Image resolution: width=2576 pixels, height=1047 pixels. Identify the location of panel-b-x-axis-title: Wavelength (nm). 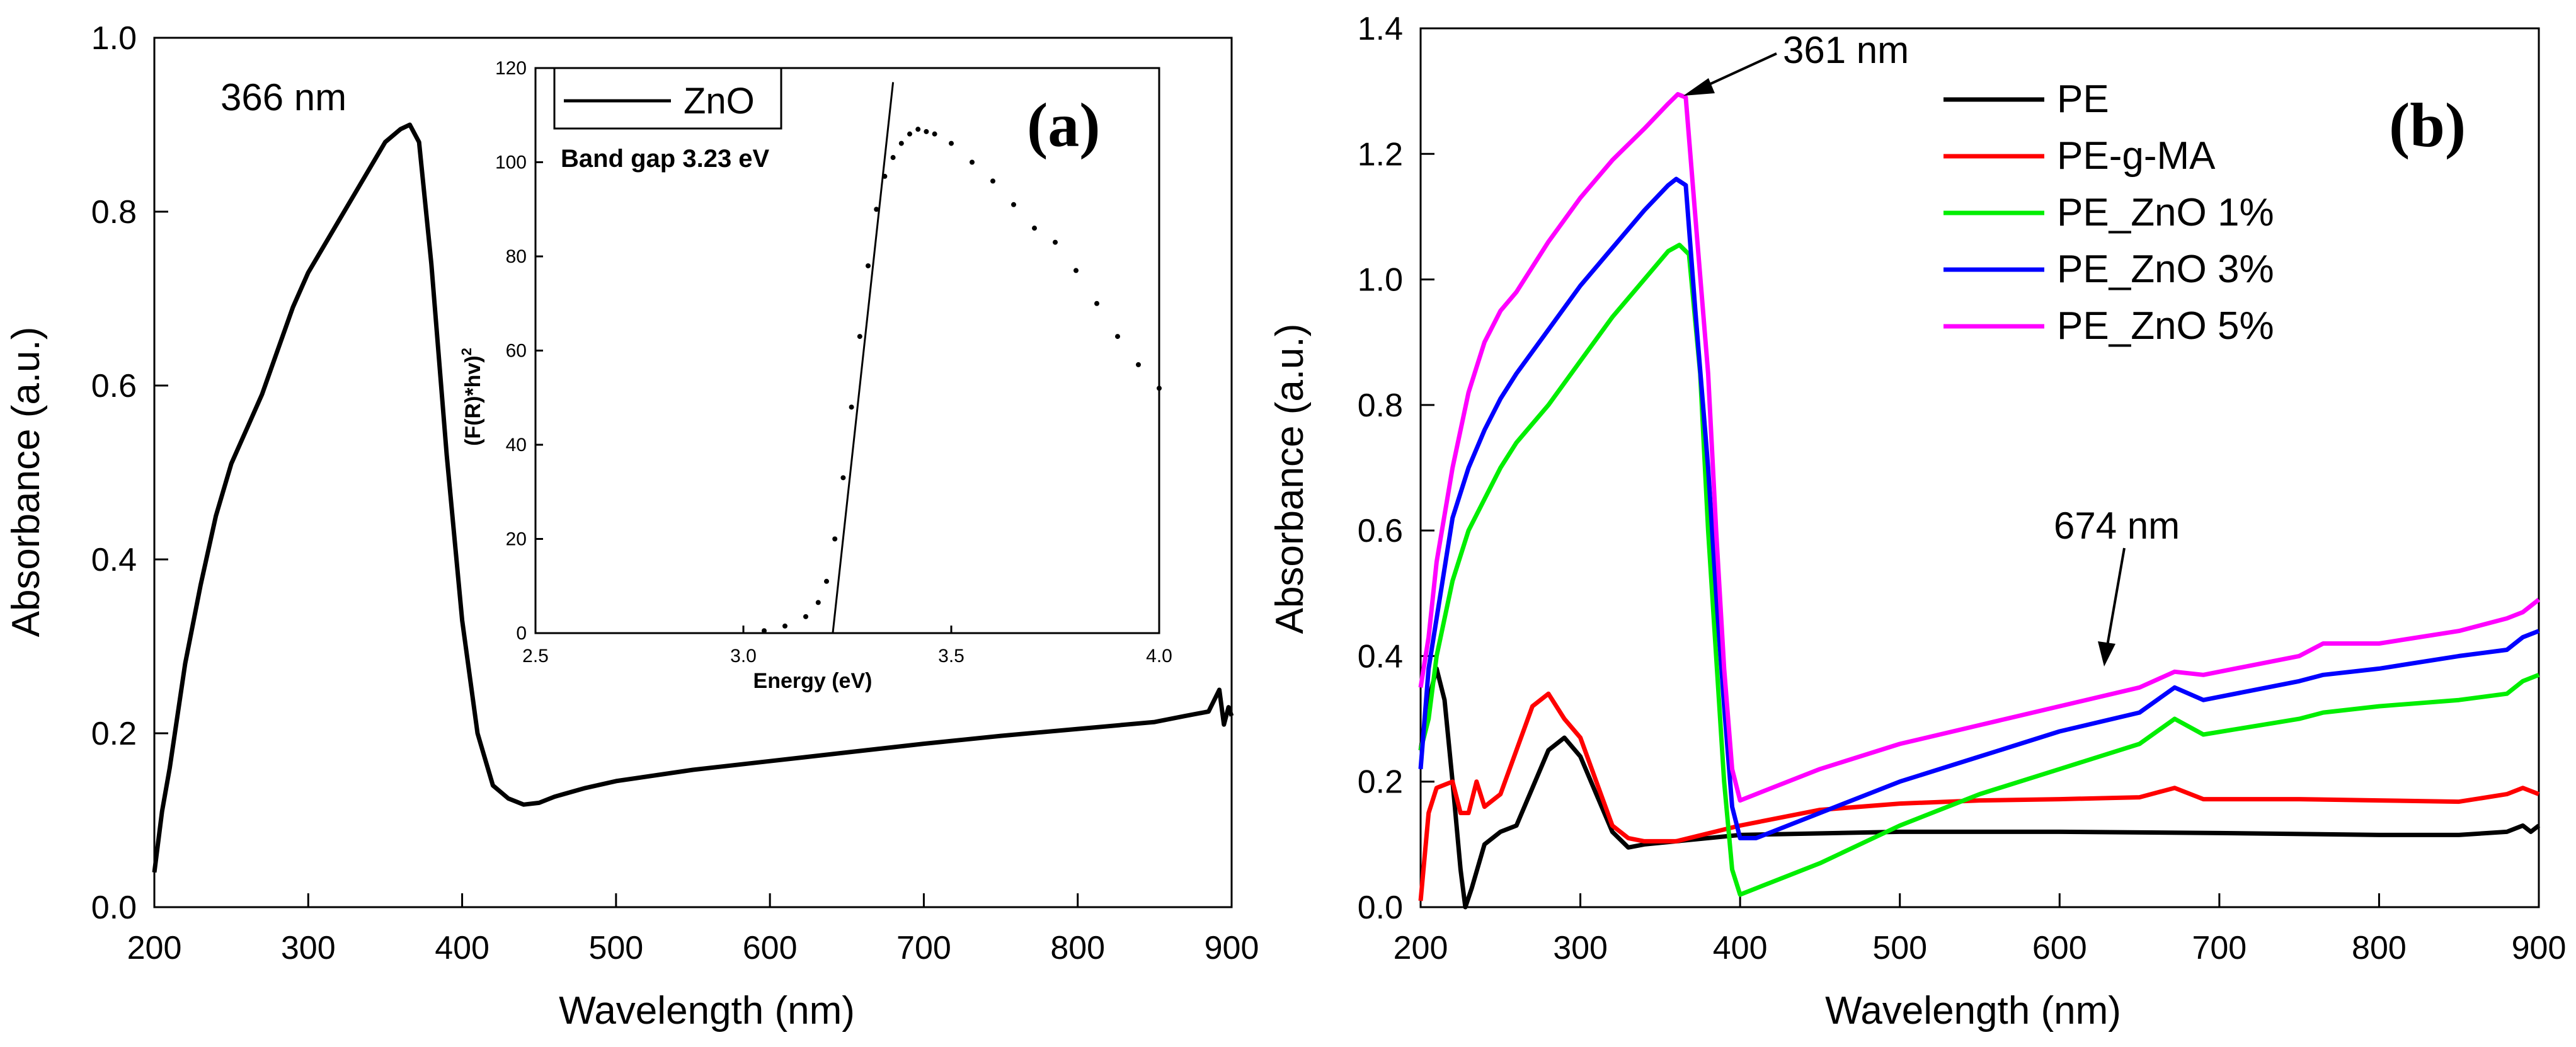
(1973, 1011).